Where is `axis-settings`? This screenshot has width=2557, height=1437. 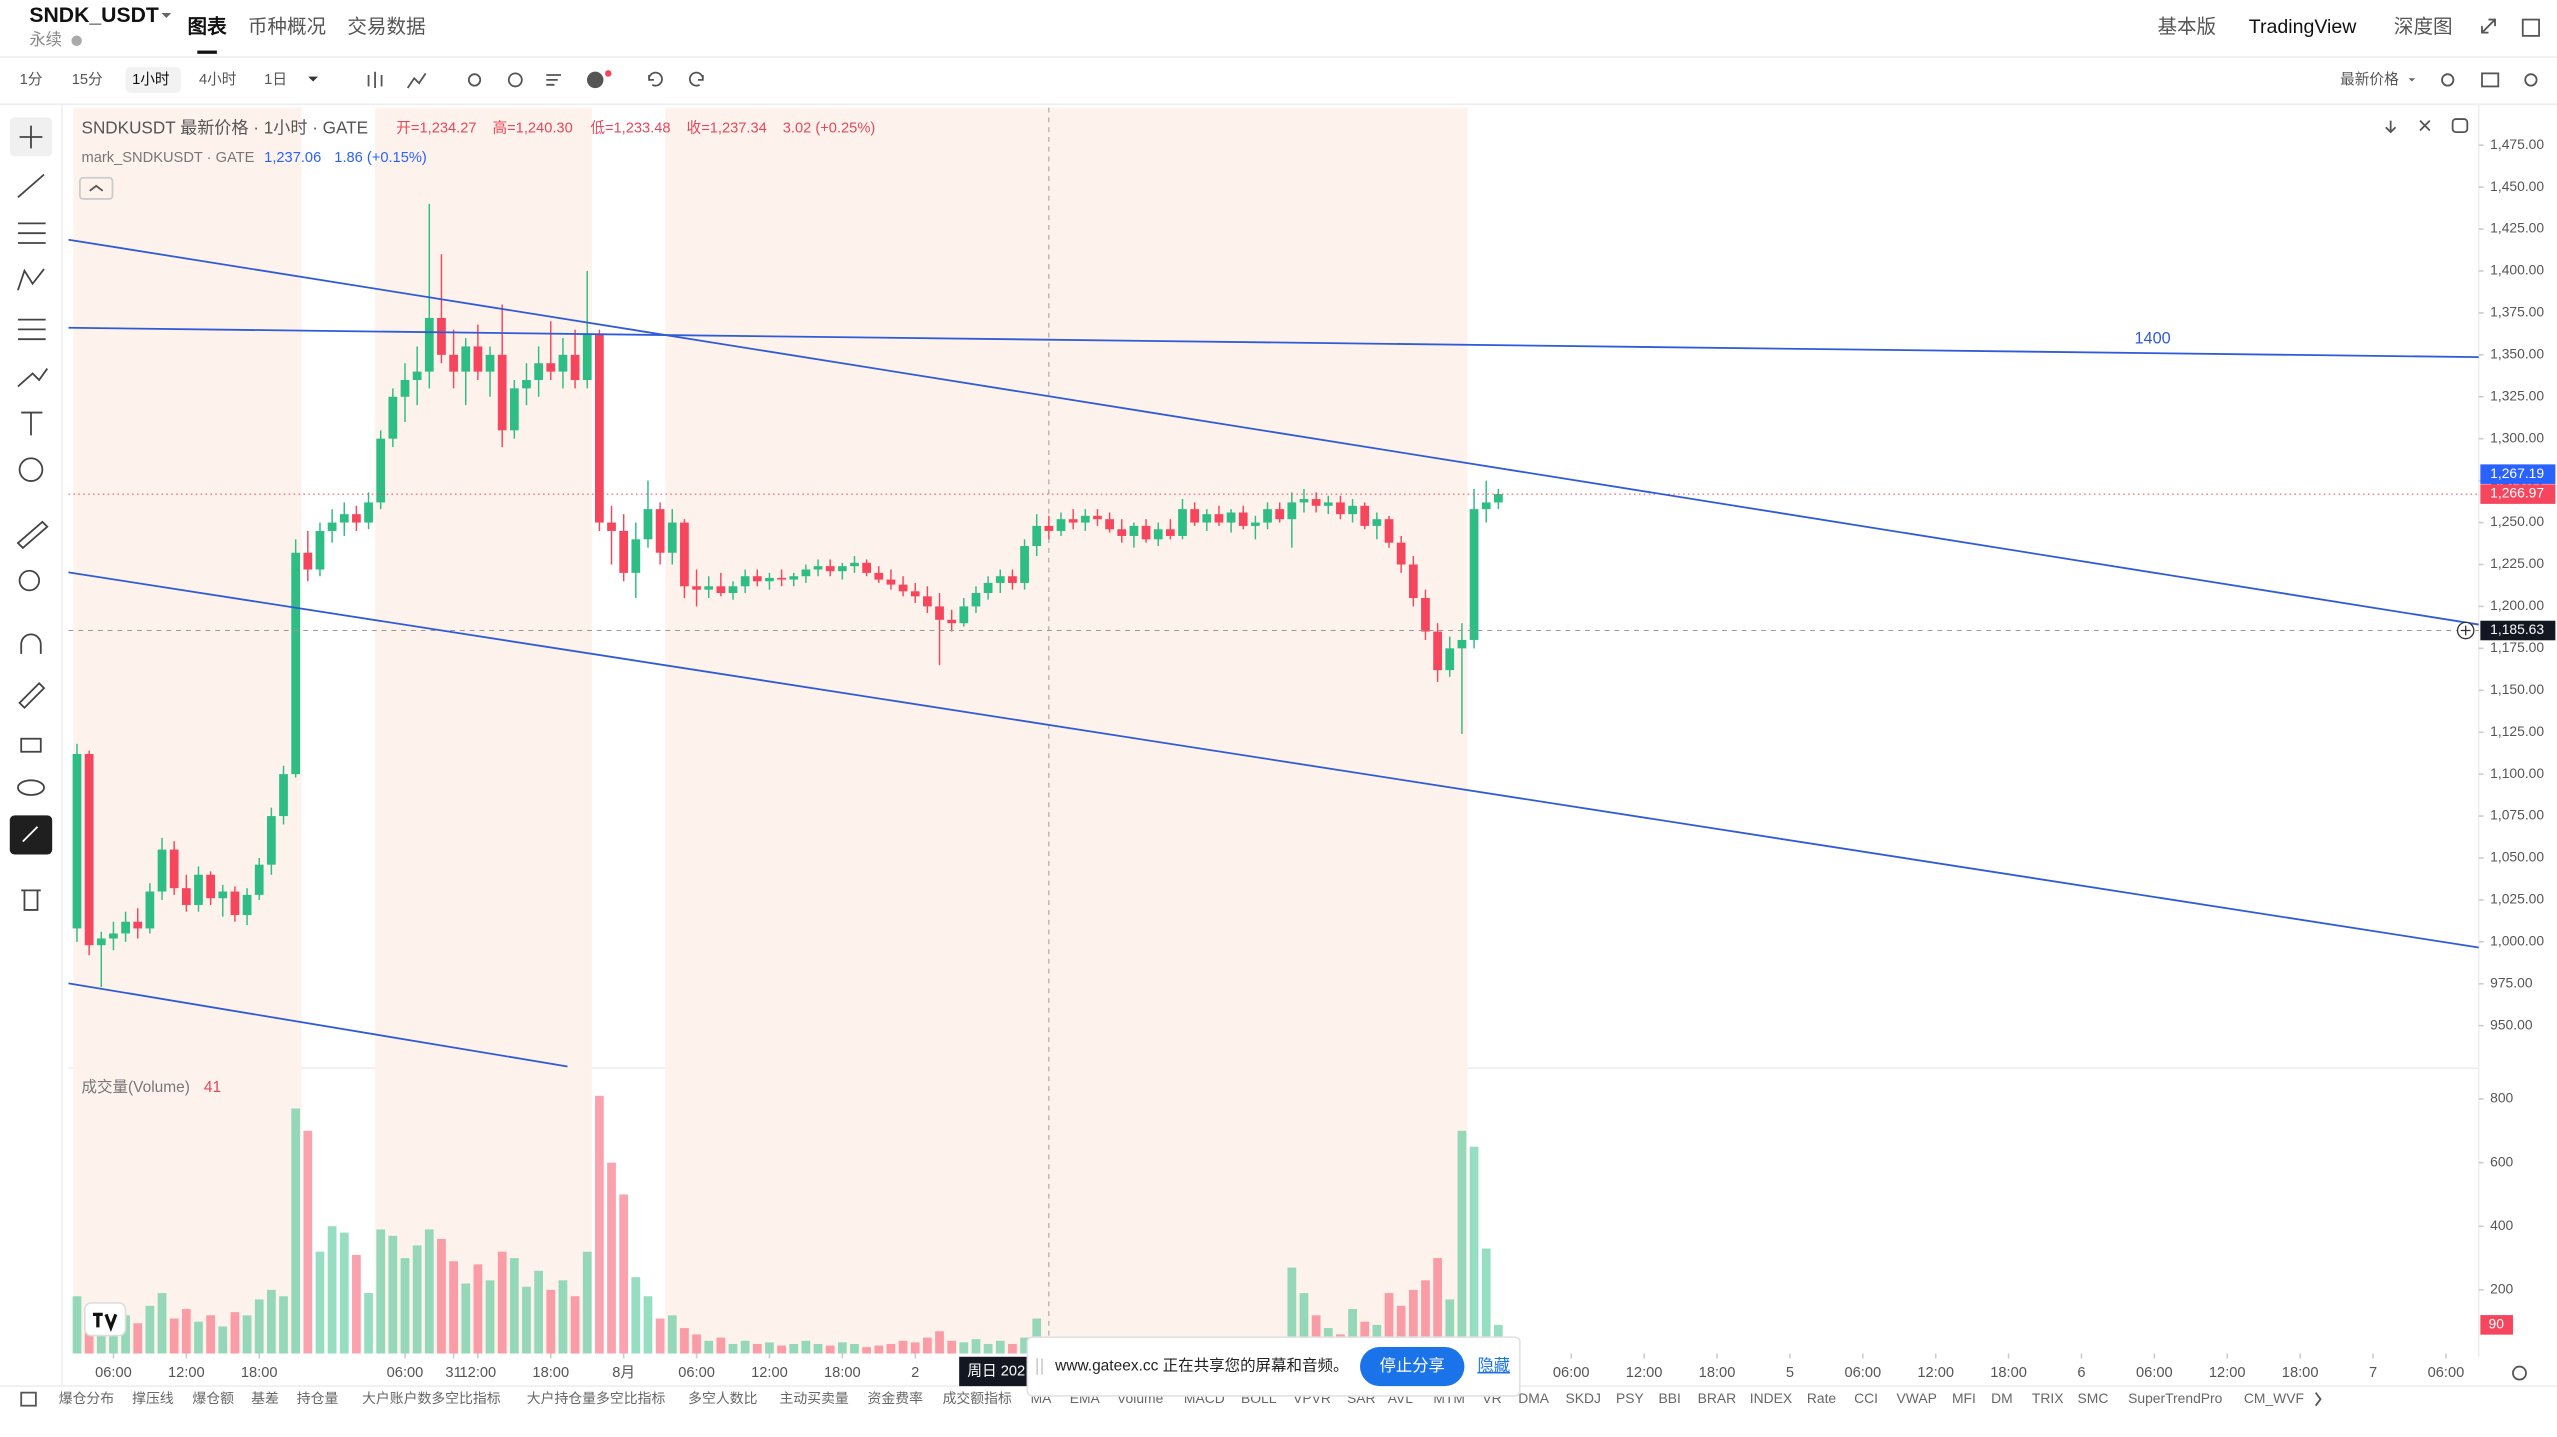
axis-settings is located at coordinates (2519, 1373).